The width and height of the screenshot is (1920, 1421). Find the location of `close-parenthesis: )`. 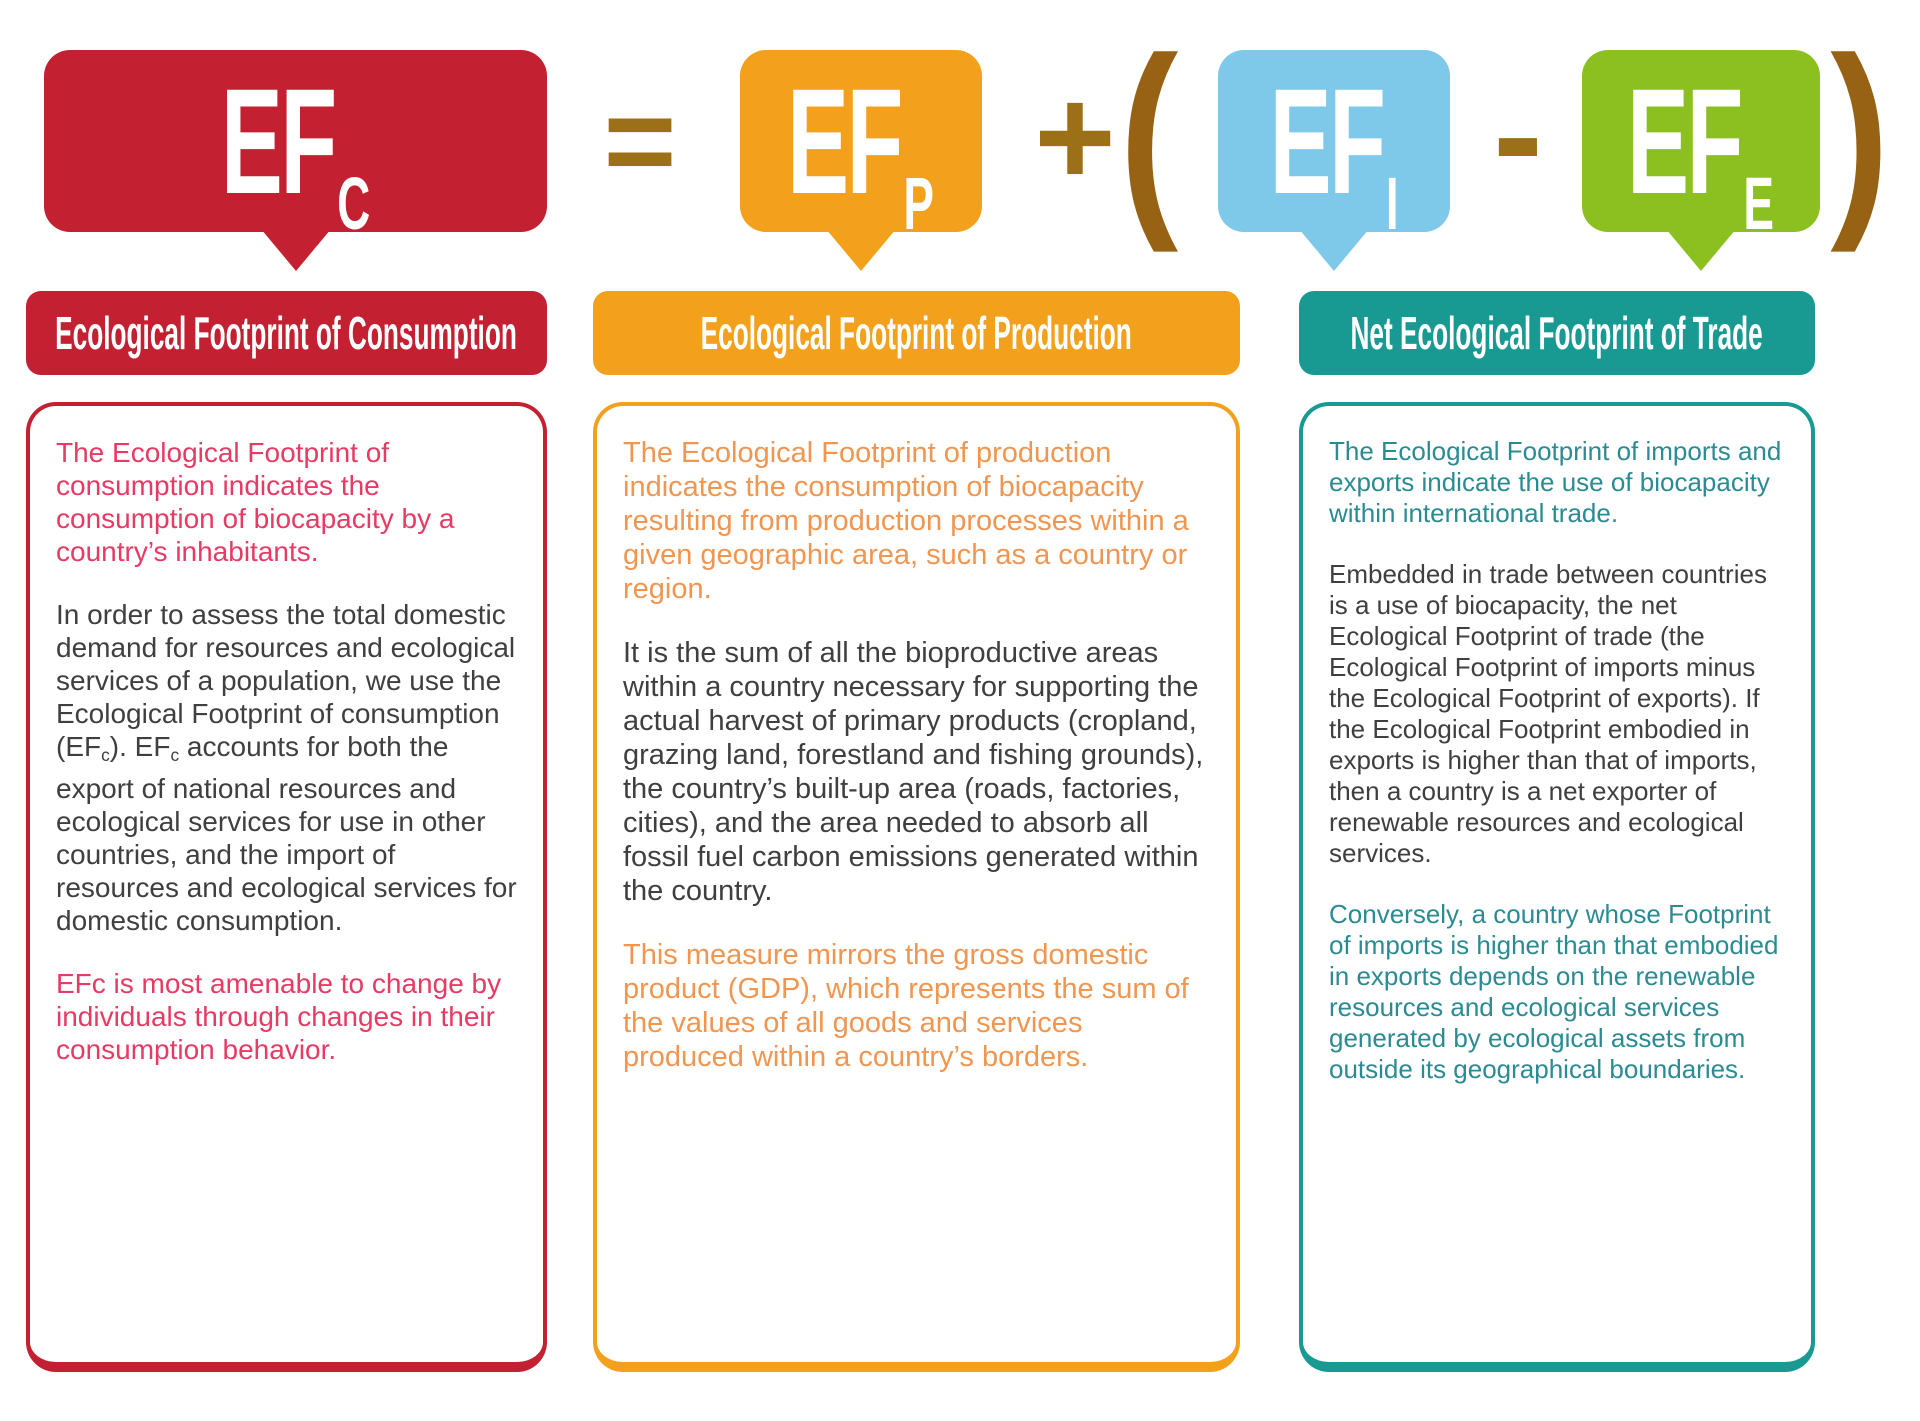

close-parenthesis: ) is located at coordinates (1860, 132).